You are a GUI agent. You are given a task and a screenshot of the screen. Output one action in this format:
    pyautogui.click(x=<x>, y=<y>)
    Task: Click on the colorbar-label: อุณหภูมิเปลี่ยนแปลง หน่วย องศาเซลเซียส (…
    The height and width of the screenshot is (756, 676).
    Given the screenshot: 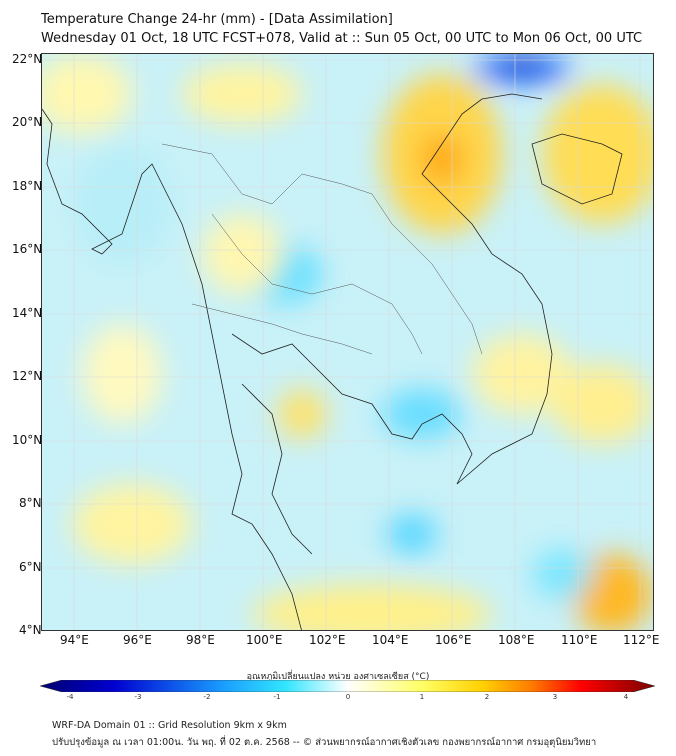 What is the action you would take?
    pyautogui.click(x=338, y=677)
    